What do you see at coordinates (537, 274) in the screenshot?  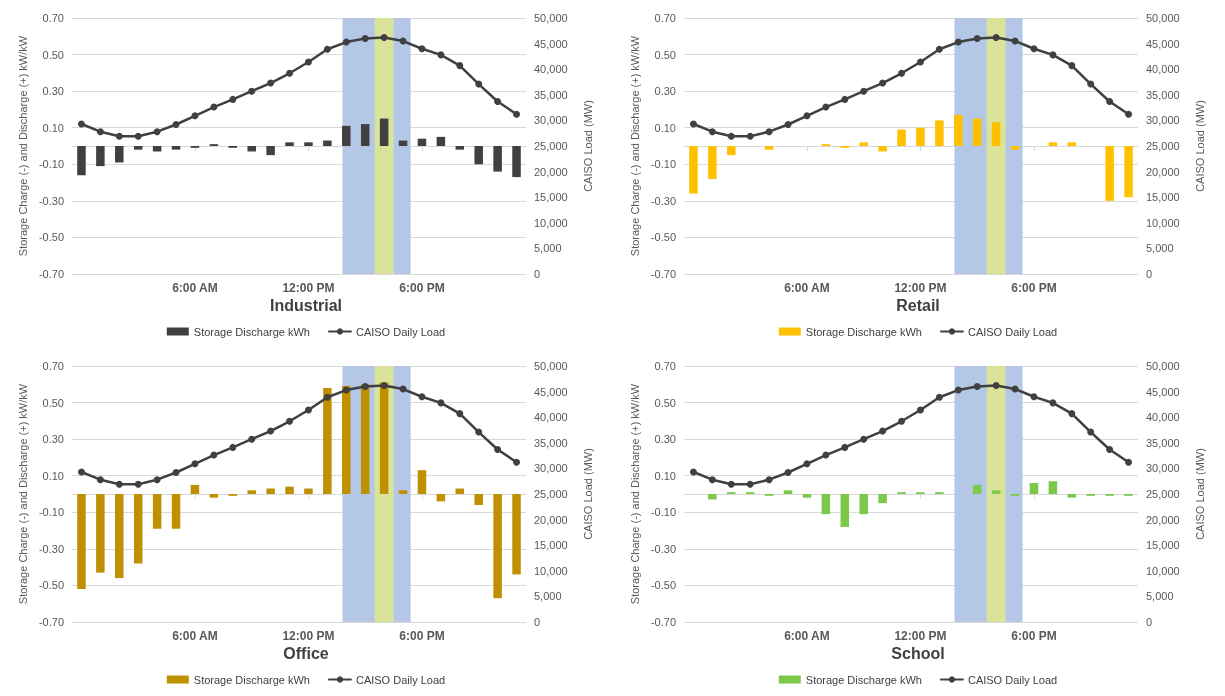 I see `y2-tick-label: 0` at bounding box center [537, 274].